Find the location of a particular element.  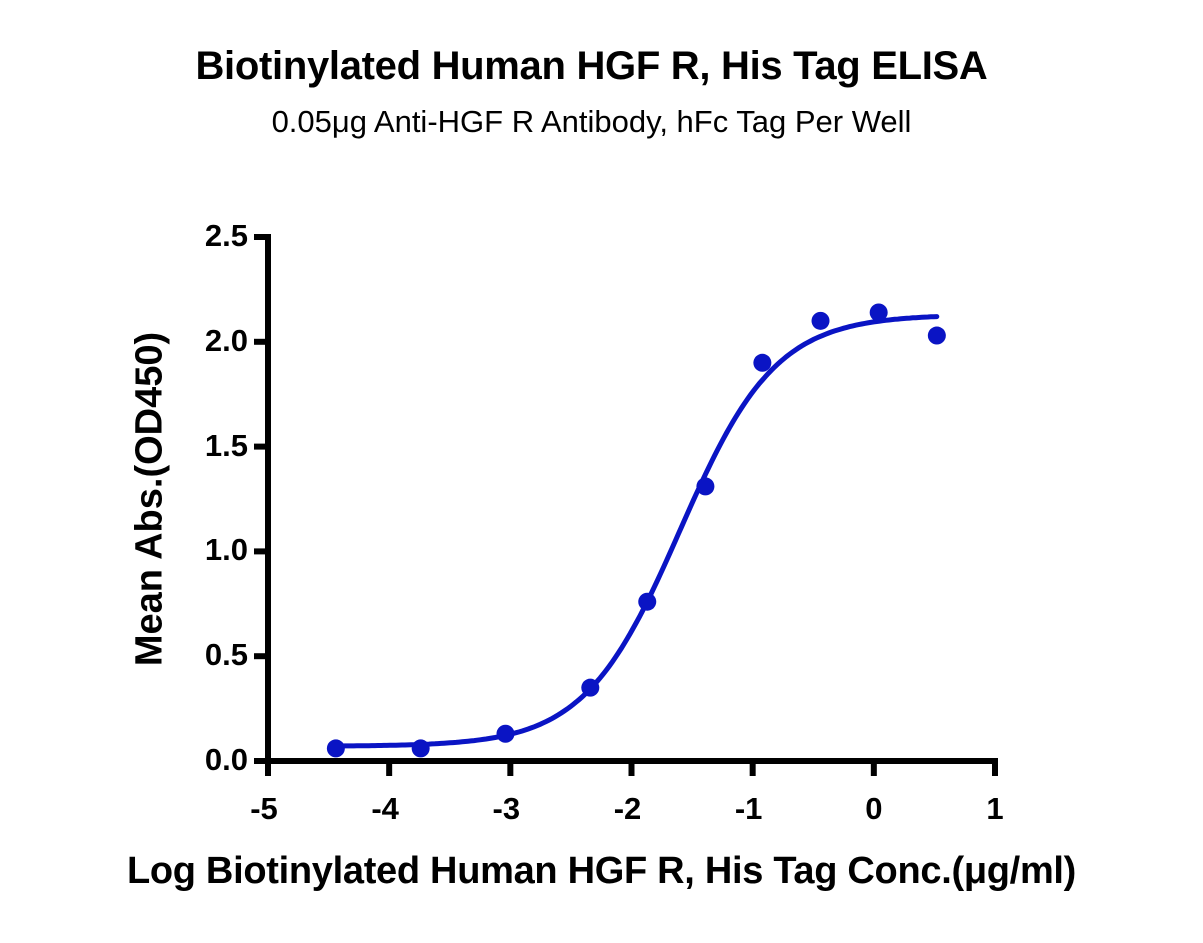

x-tick-label: -3 is located at coordinates (506, 808).